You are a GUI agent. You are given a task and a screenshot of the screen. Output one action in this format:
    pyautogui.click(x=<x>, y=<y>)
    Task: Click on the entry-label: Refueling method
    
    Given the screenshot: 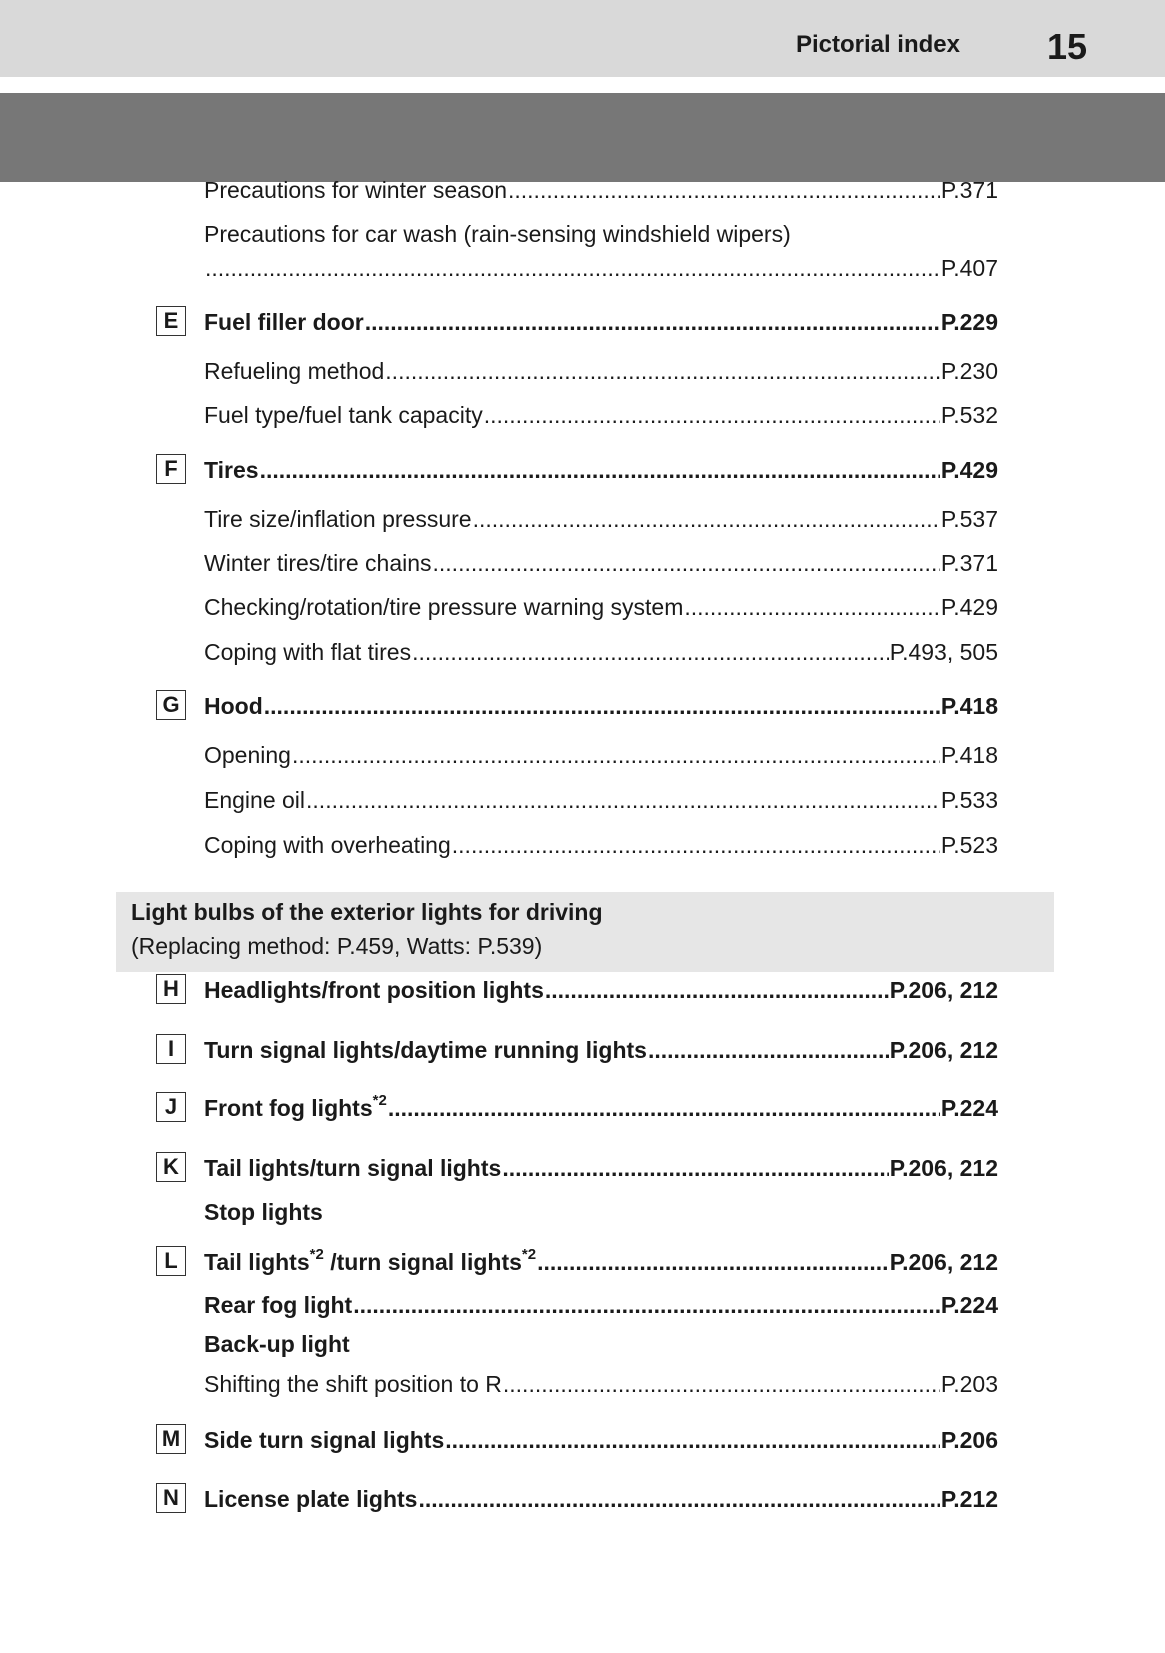 What is the action you would take?
    pyautogui.click(x=294, y=371)
    